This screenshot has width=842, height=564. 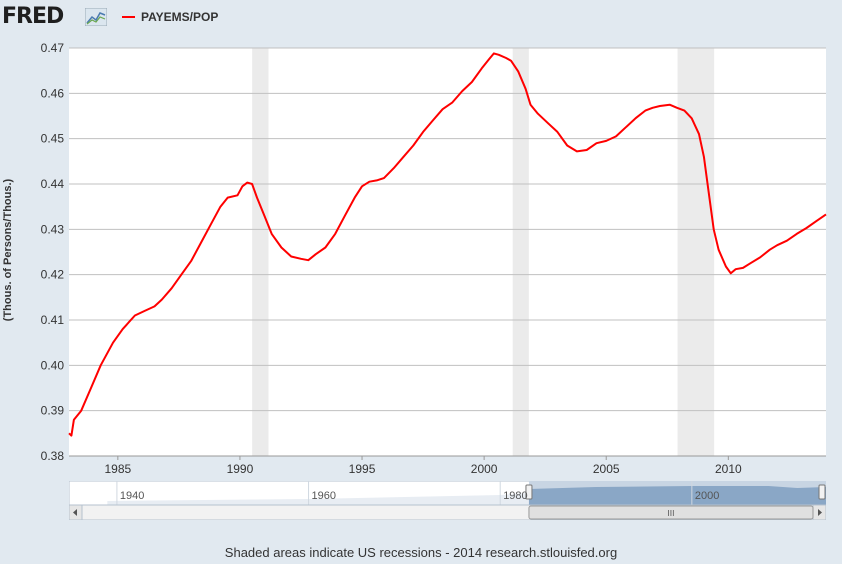 I want to click on chart-line-icon, so click(x=96, y=17).